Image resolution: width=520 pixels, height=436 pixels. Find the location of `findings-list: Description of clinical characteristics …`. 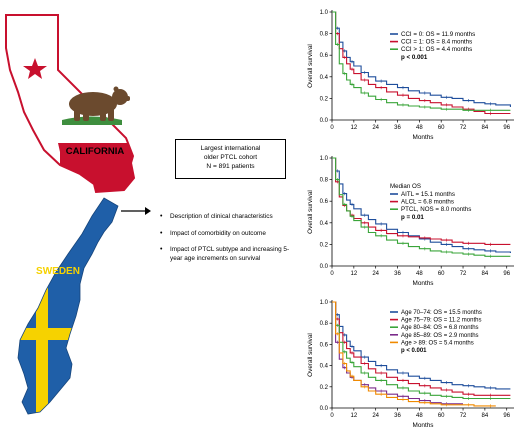

findings-list: Description of clinical characteristics … is located at coordinates (230, 242).